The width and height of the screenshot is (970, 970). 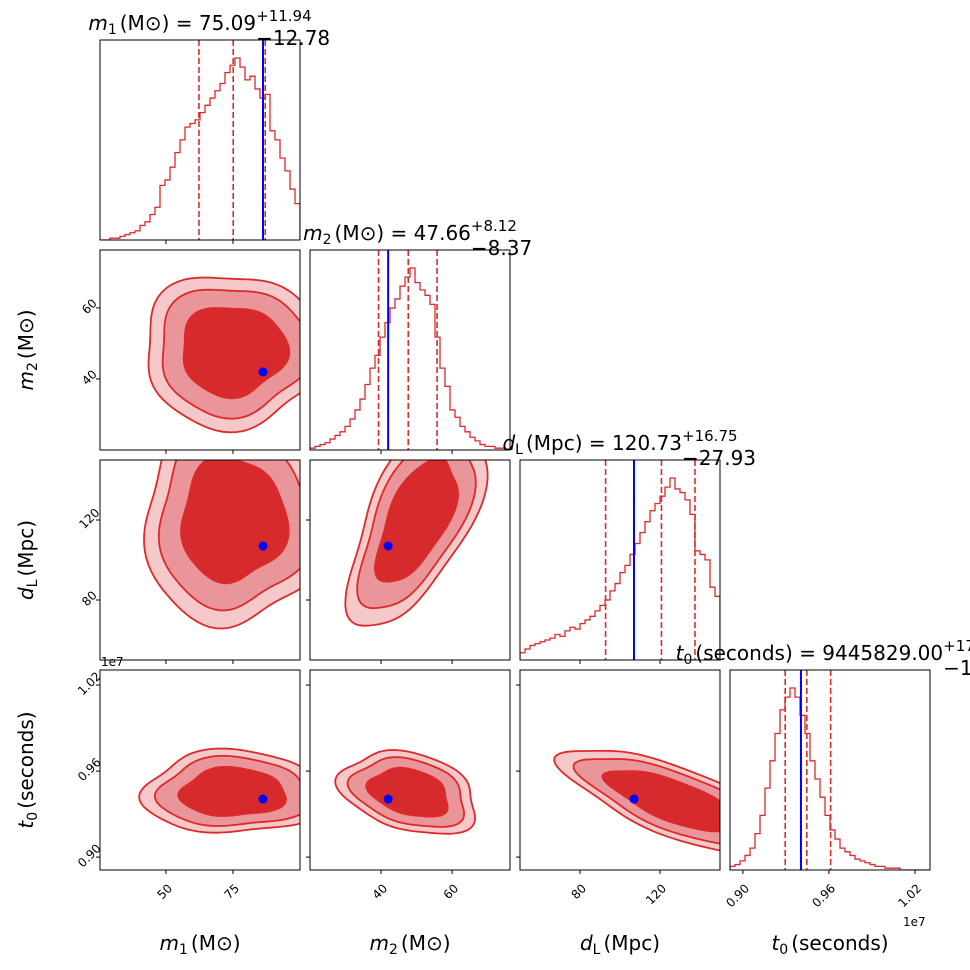 I want to click on y-tick-label: 1.02, so click(x=89, y=683).